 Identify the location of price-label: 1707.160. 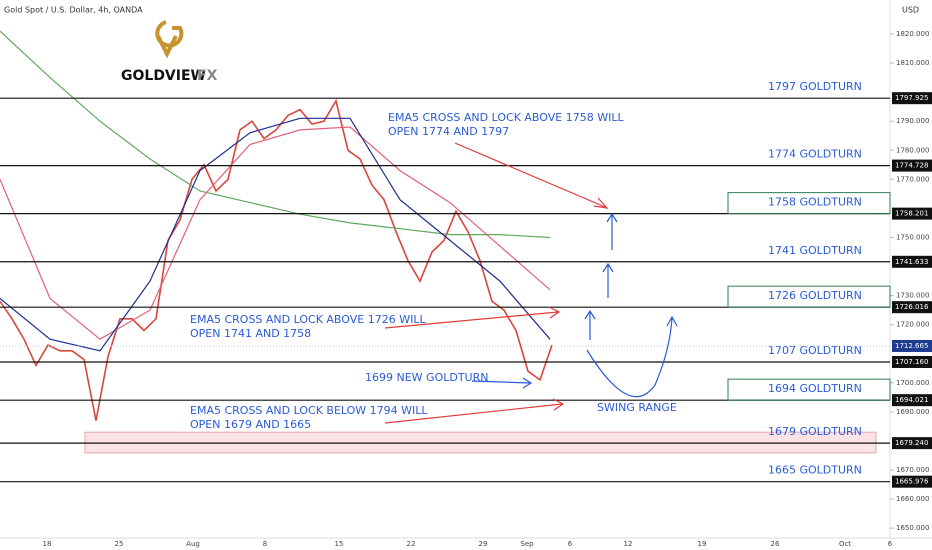
(911, 362).